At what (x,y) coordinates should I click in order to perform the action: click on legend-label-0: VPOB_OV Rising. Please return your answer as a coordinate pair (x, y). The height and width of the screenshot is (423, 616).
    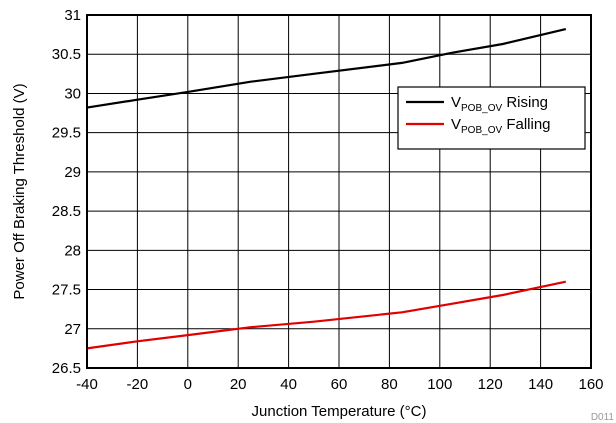
    Looking at the image, I should click on (499, 104).